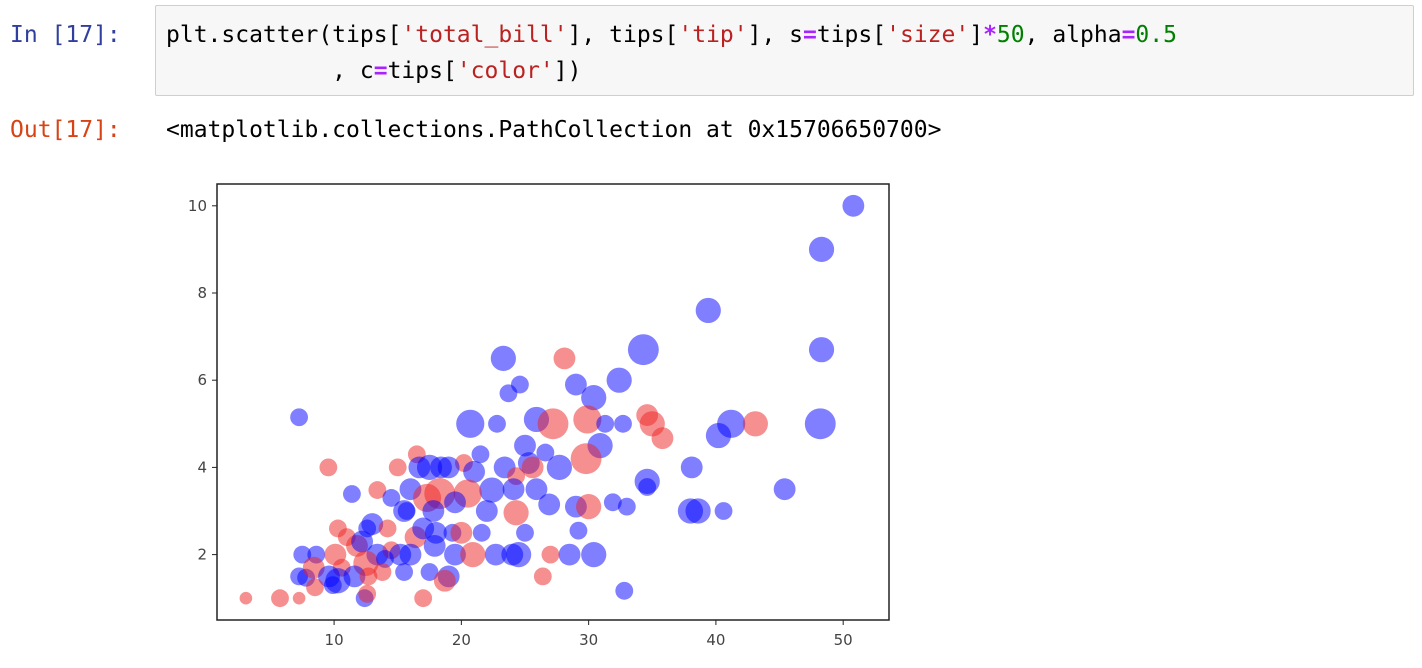 The width and height of the screenshot is (1422, 668). What do you see at coordinates (334, 640) in the screenshot?
I see `x-tick-label: 10` at bounding box center [334, 640].